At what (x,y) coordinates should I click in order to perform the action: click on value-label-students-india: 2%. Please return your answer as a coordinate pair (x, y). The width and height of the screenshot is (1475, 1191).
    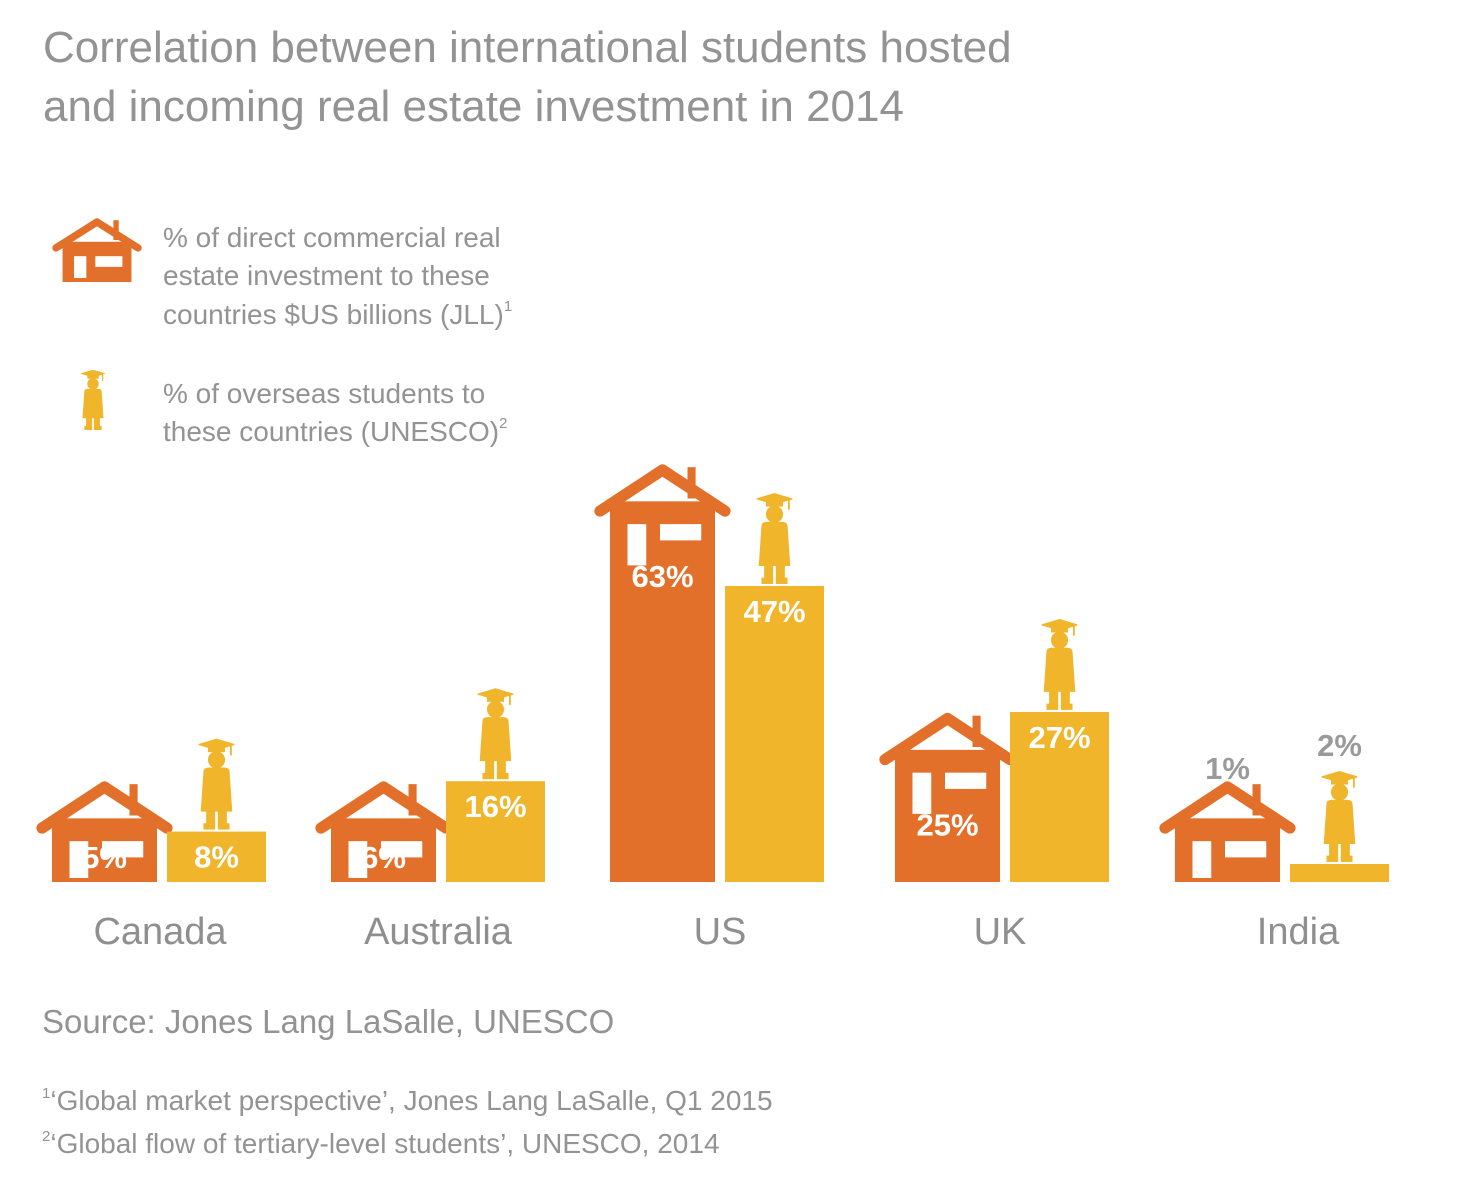
    Looking at the image, I should click on (1339, 745).